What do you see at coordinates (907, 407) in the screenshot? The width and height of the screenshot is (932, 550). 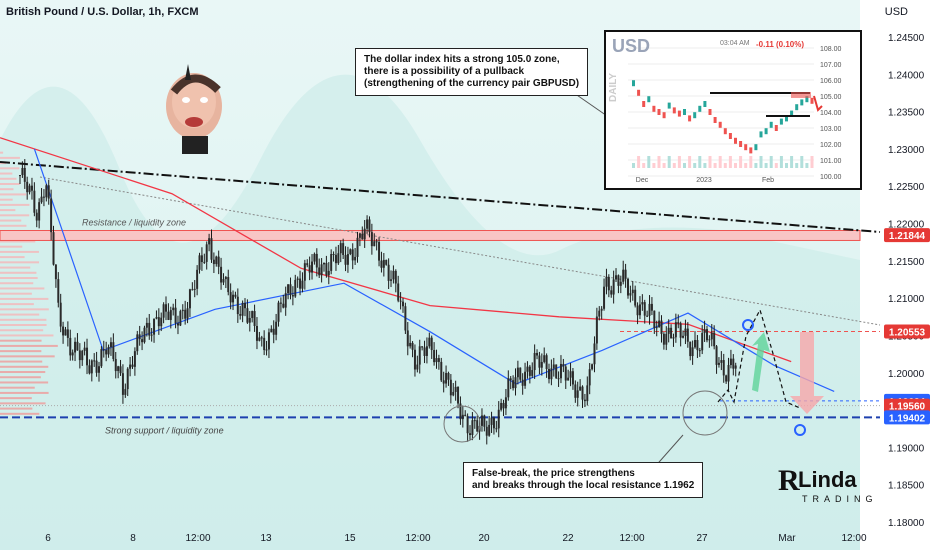 I see `price-tag-label: 1.19560` at bounding box center [907, 407].